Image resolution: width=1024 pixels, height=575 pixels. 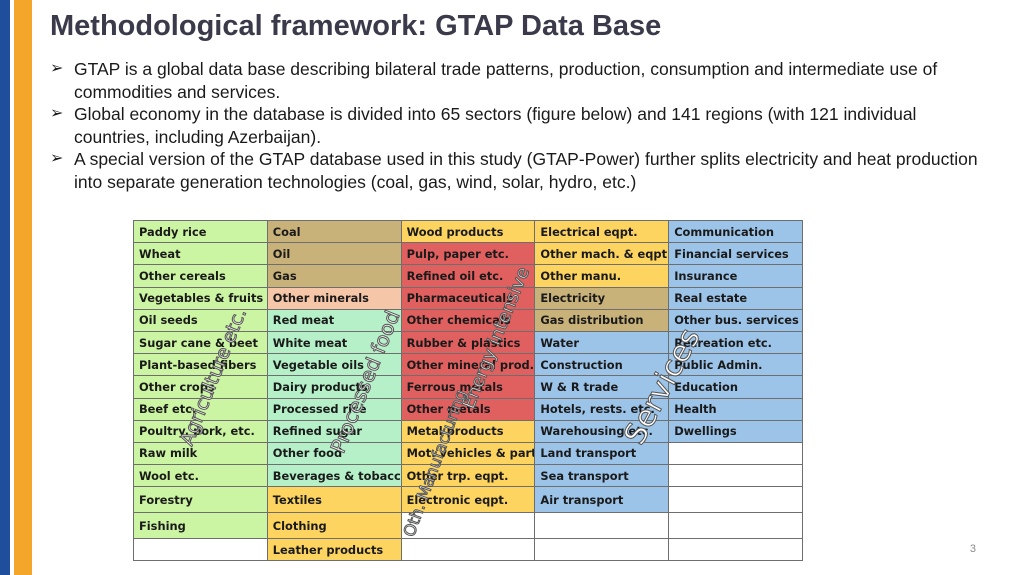 What do you see at coordinates (735, 276) in the screenshot?
I see `sector-cell: Insurance` at bounding box center [735, 276].